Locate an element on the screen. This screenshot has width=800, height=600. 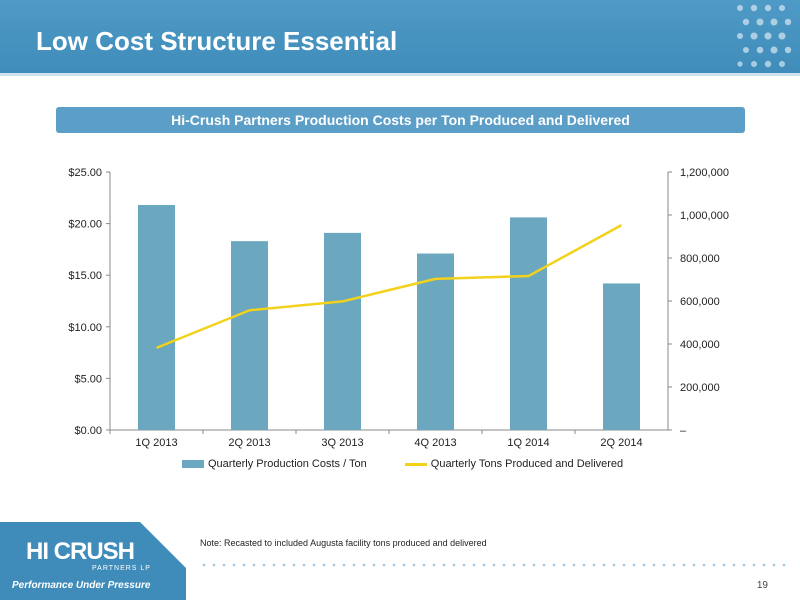
slide-title: Low Cost Structure Essential is located at coordinates (217, 41).